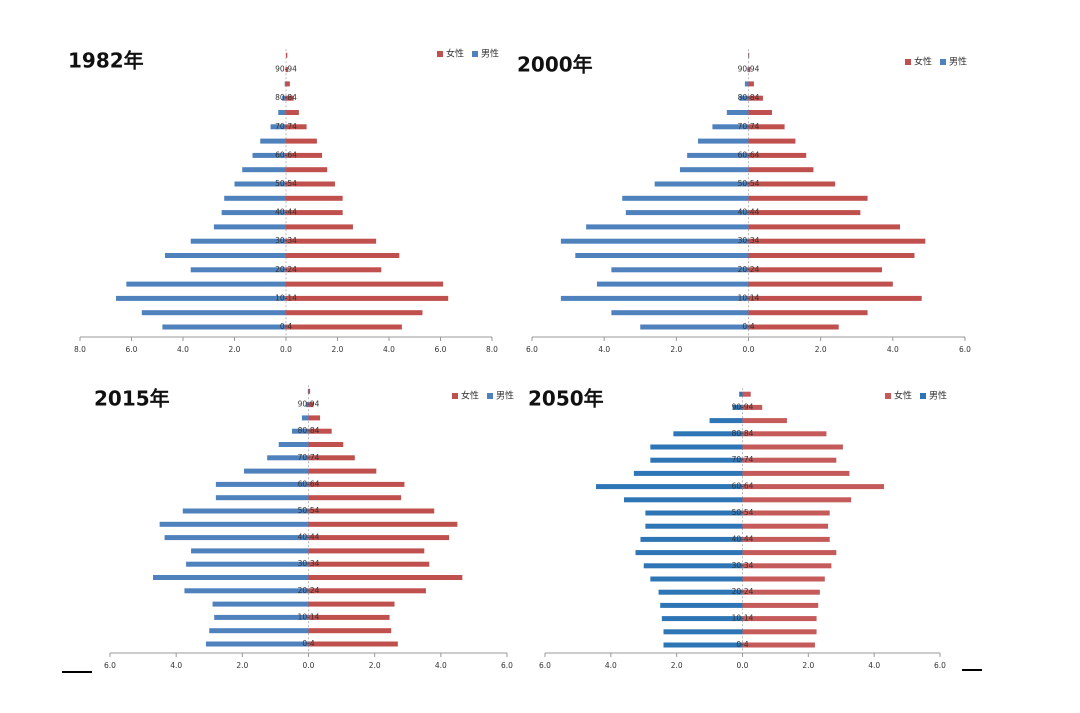  Describe the element at coordinates (743, 565) in the screenshot. I see `age-label: 30-34` at that location.